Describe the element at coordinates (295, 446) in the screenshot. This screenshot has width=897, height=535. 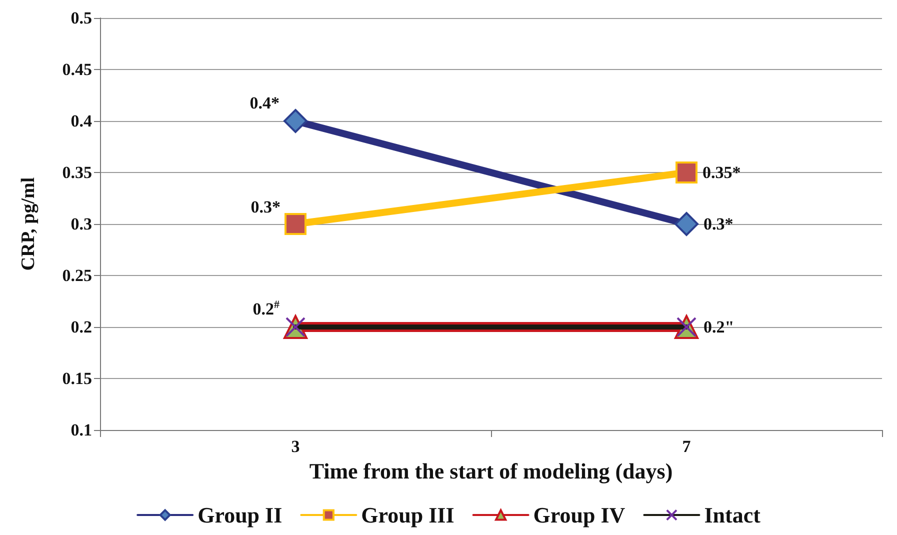
I see `x-tick-label: 3` at that location.